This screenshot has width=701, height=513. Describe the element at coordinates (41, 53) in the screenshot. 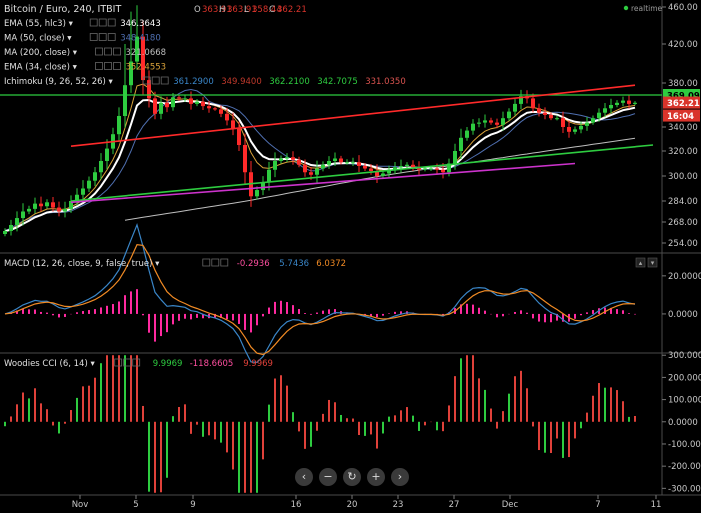

I see `indicator-label: MA (200, close) ▾` at that location.